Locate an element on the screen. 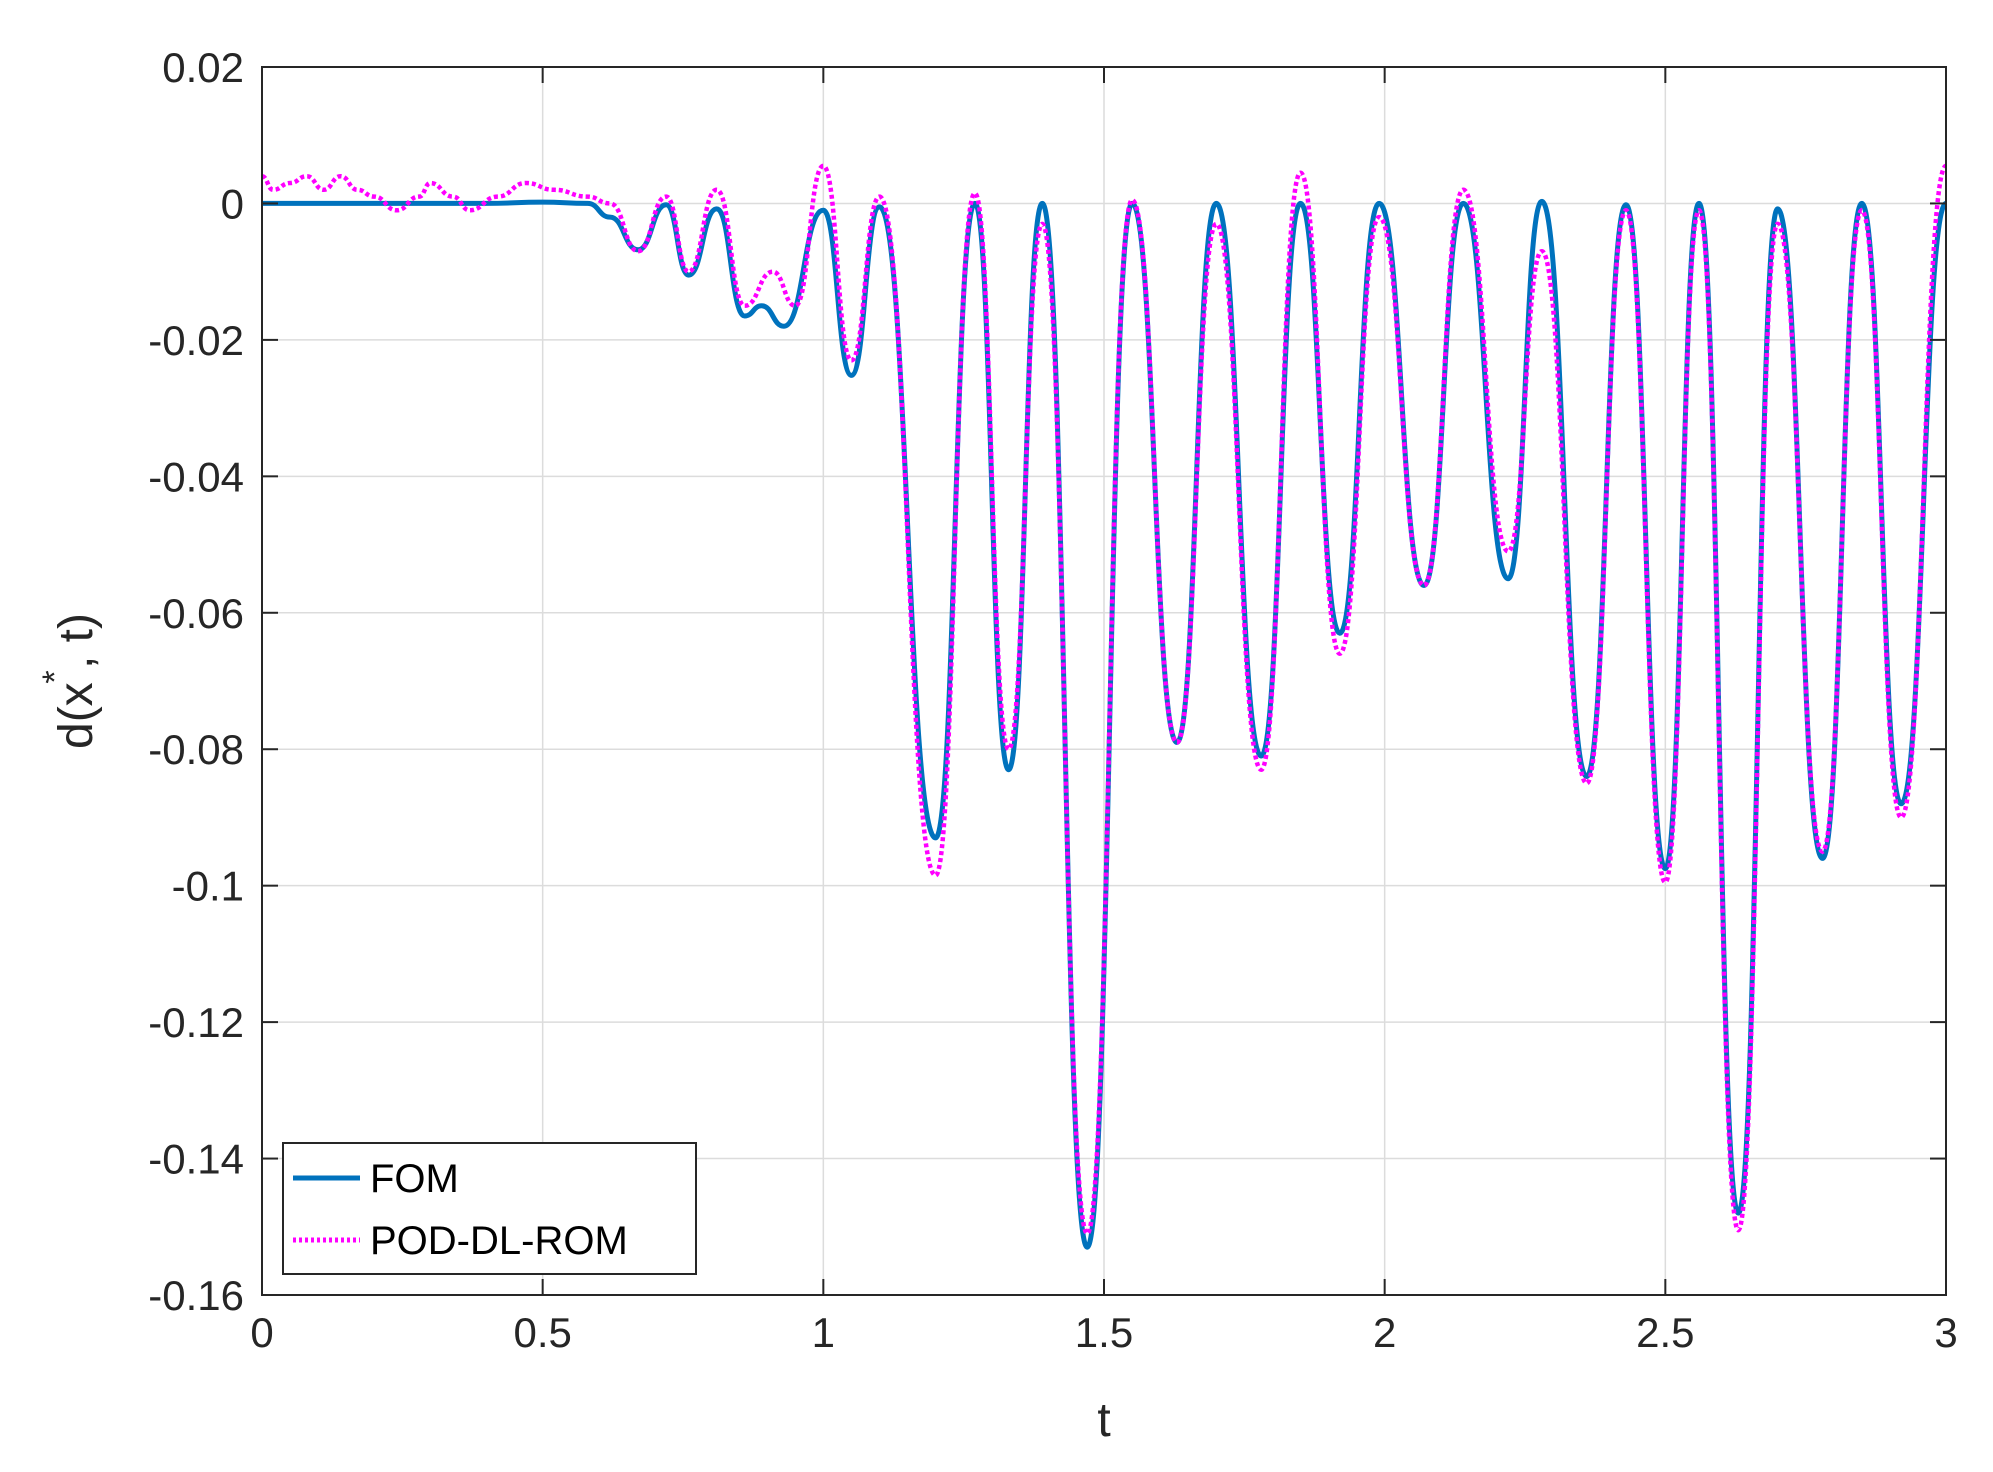 Image resolution: width=1993 pixels, height=1472 pixels. x-tick-label: 1 is located at coordinates (823, 1332).